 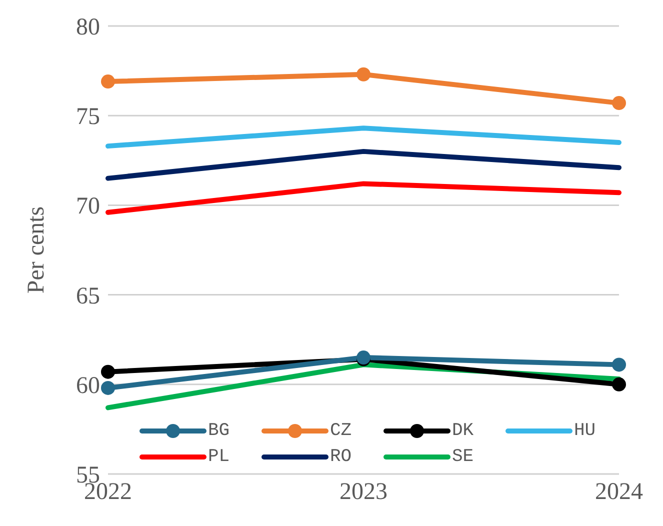 What do you see at coordinates (88, 296) in the screenshot?
I see `y-tick-label: 65` at bounding box center [88, 296].